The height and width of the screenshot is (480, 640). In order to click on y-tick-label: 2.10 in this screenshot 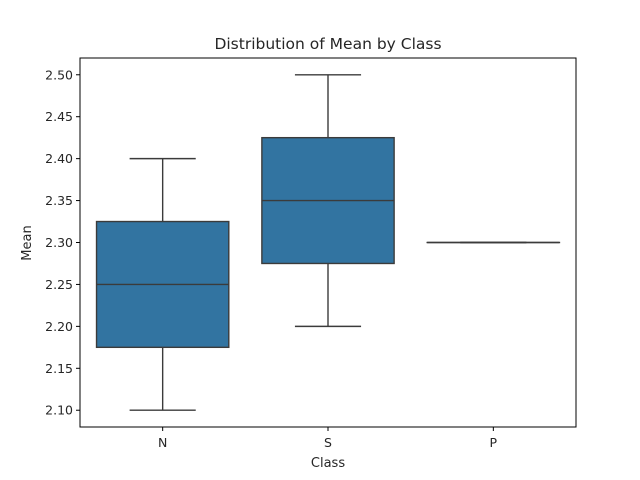, I will do `click(59, 410)`.